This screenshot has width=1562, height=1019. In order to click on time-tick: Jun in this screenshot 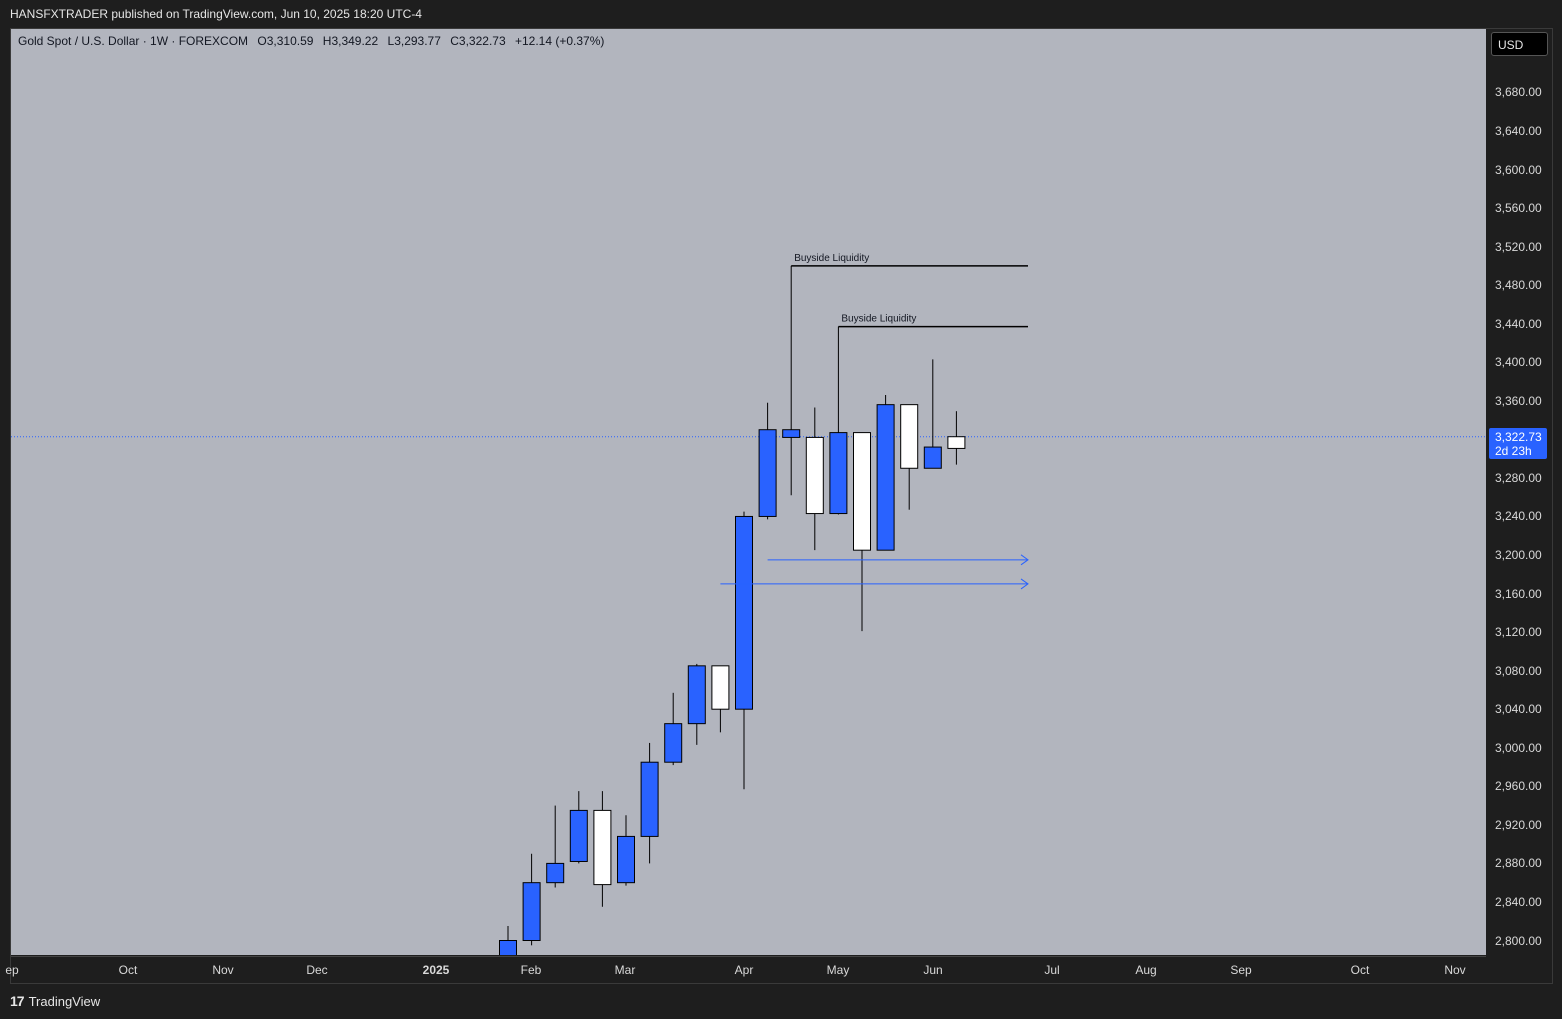, I will do `click(933, 970)`.